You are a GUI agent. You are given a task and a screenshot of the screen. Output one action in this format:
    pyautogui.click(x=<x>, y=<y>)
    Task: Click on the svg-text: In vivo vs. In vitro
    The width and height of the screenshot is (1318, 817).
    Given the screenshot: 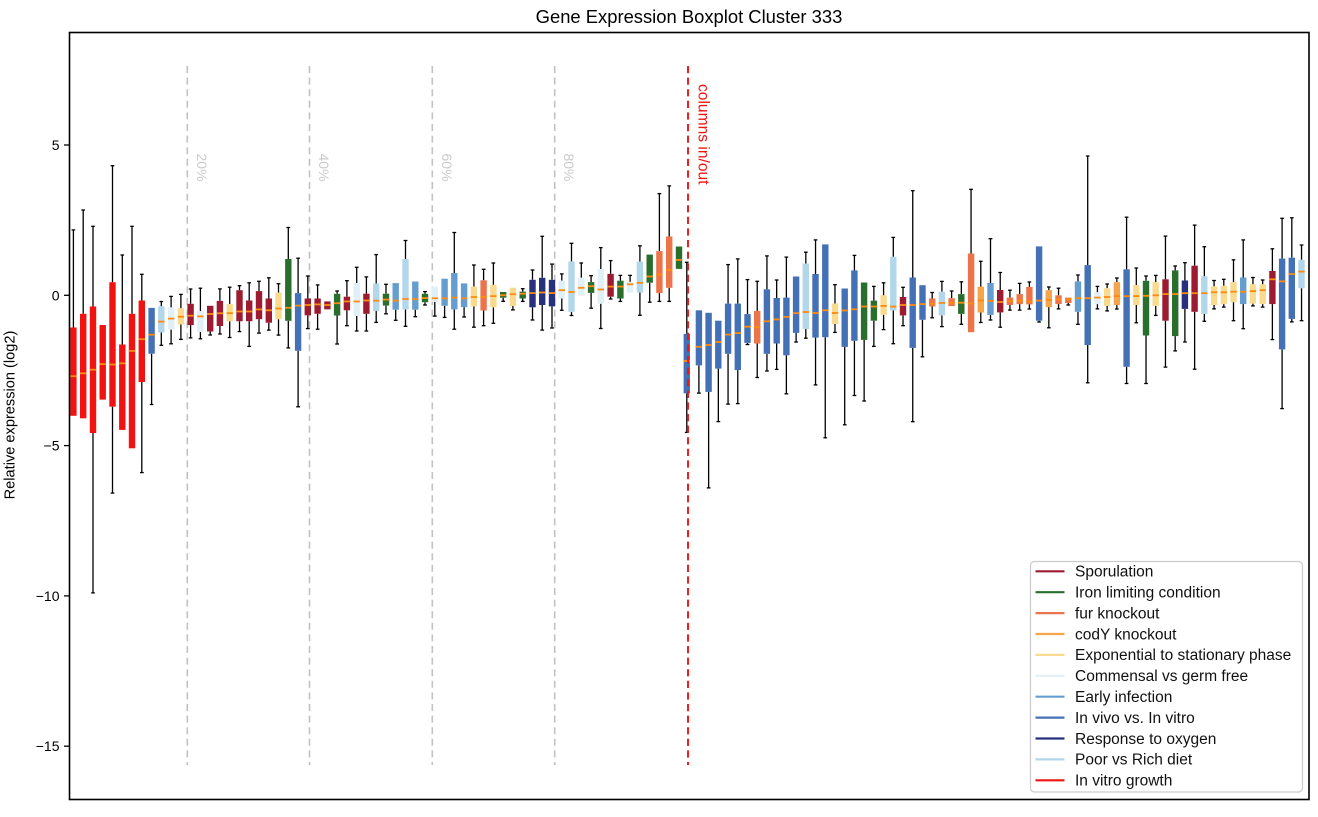 What is the action you would take?
    pyautogui.click(x=1135, y=718)
    